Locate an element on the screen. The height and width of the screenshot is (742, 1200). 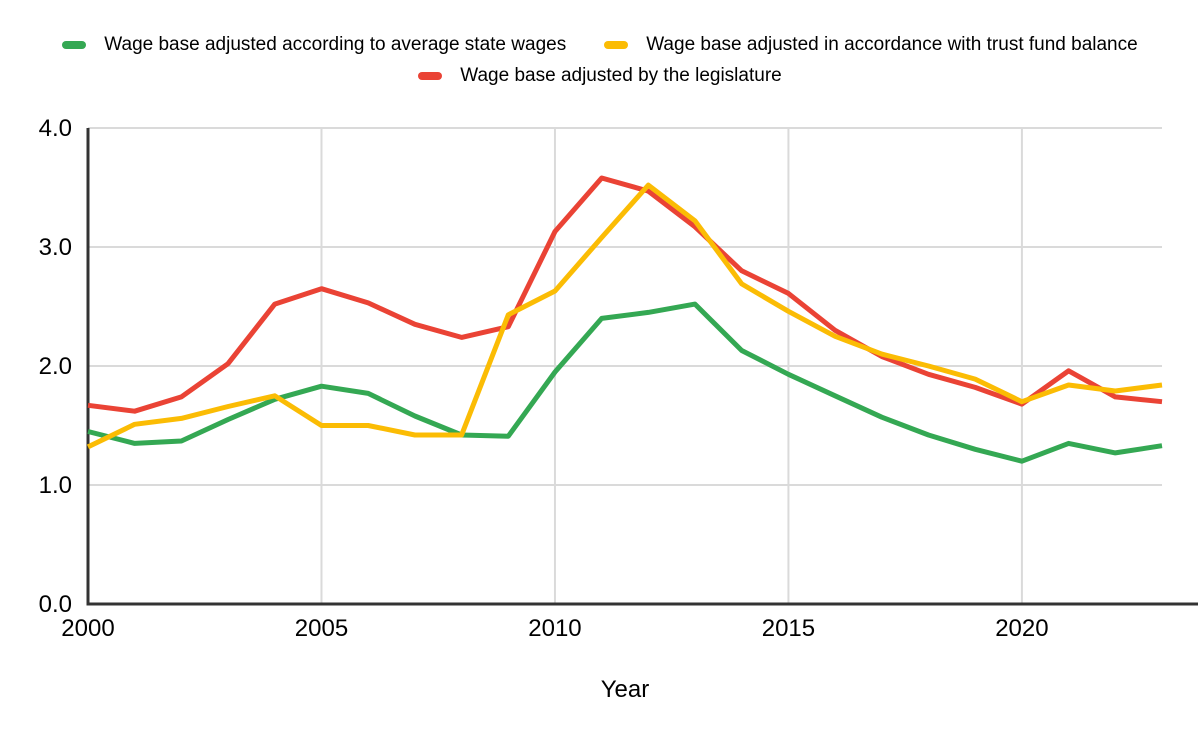
x-tick-label: 2005 is located at coordinates (321, 628).